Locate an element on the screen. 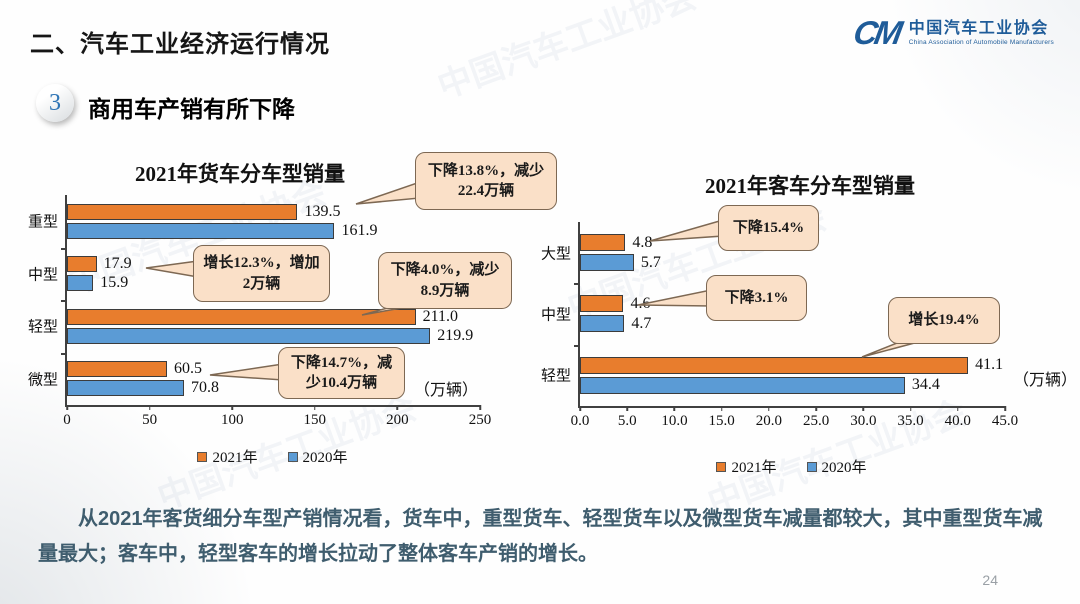  bar-value-label: 4.8 is located at coordinates (642, 242).